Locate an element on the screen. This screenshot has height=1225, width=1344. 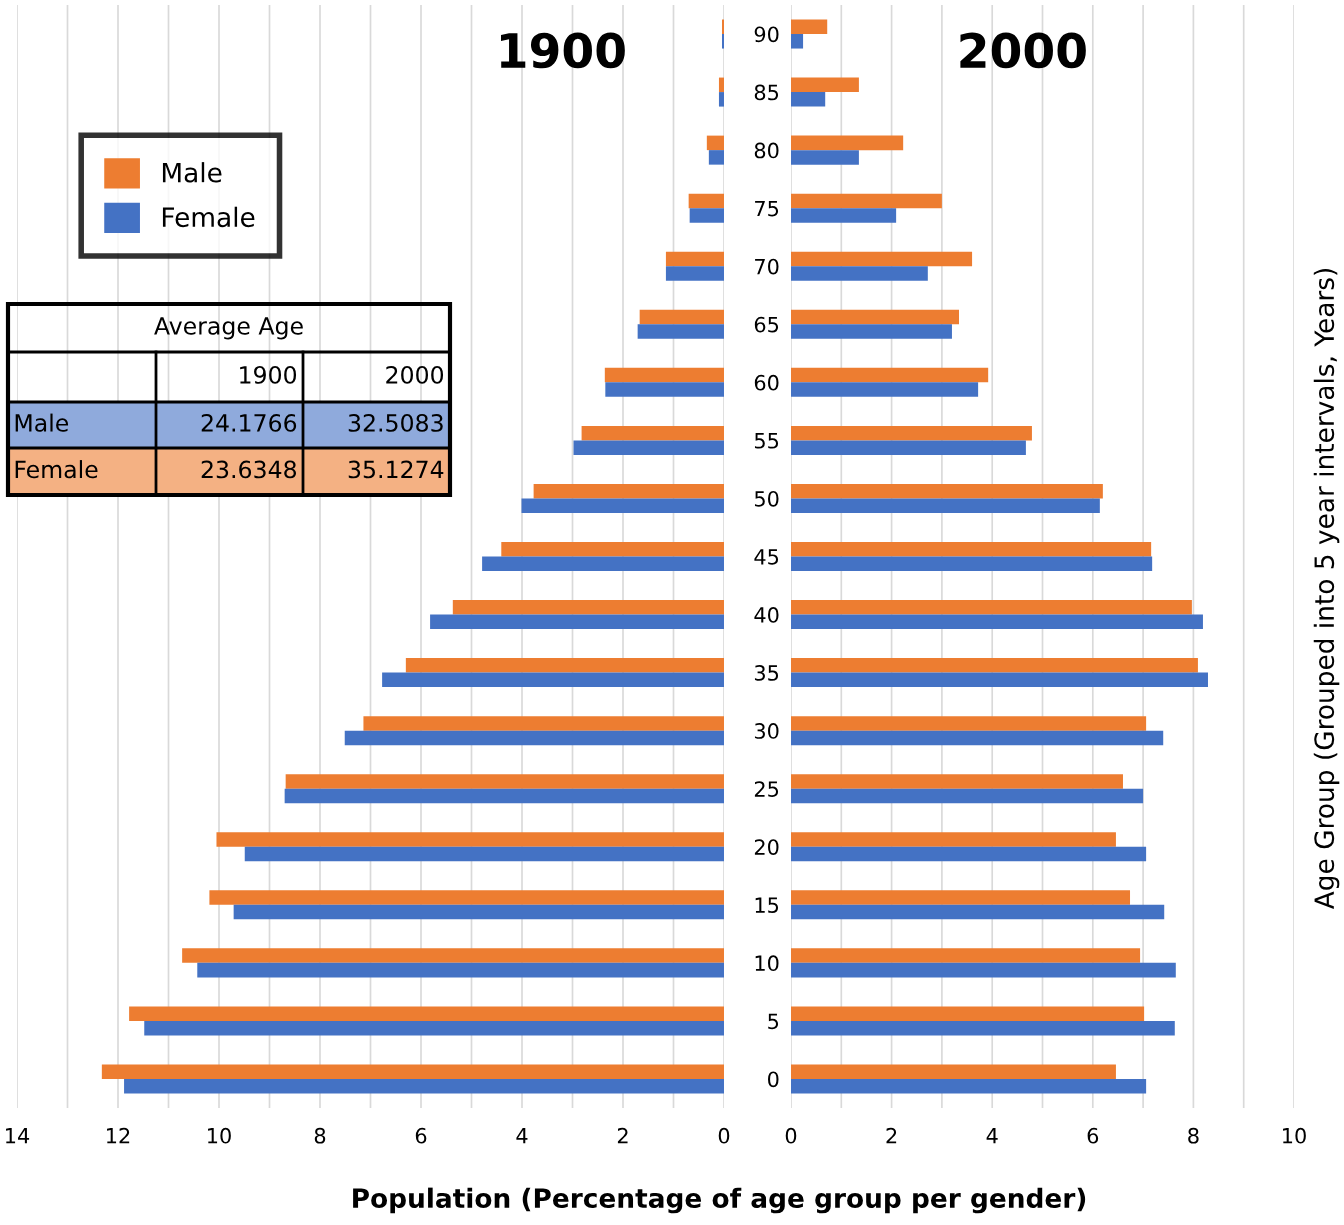
annotation: Female is located at coordinates (56, 469).